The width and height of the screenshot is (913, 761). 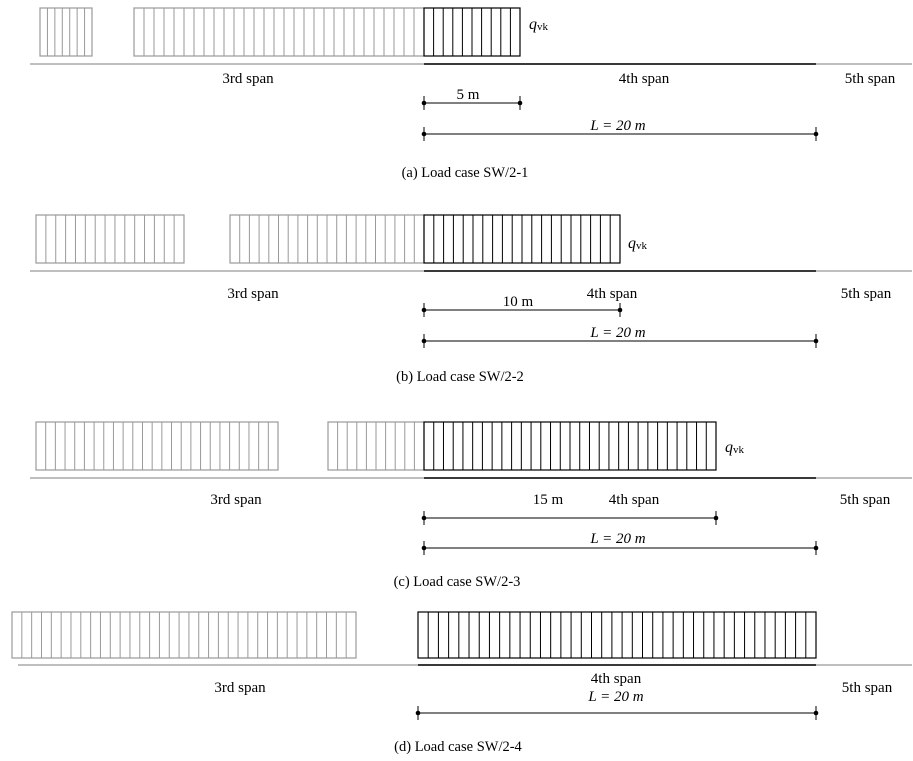 I want to click on panel-caption: (a) Load case SW/2-1, so click(x=465, y=173).